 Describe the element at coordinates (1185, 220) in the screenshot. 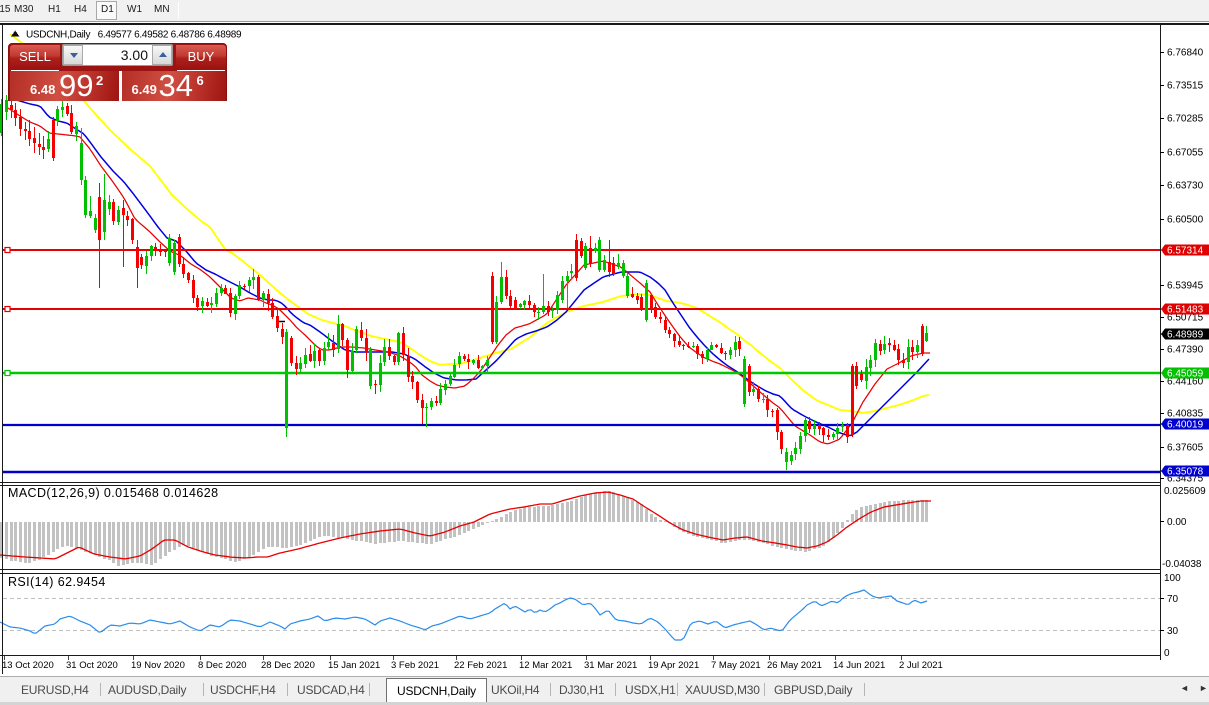

I see `svg-text: 6.60500` at that location.